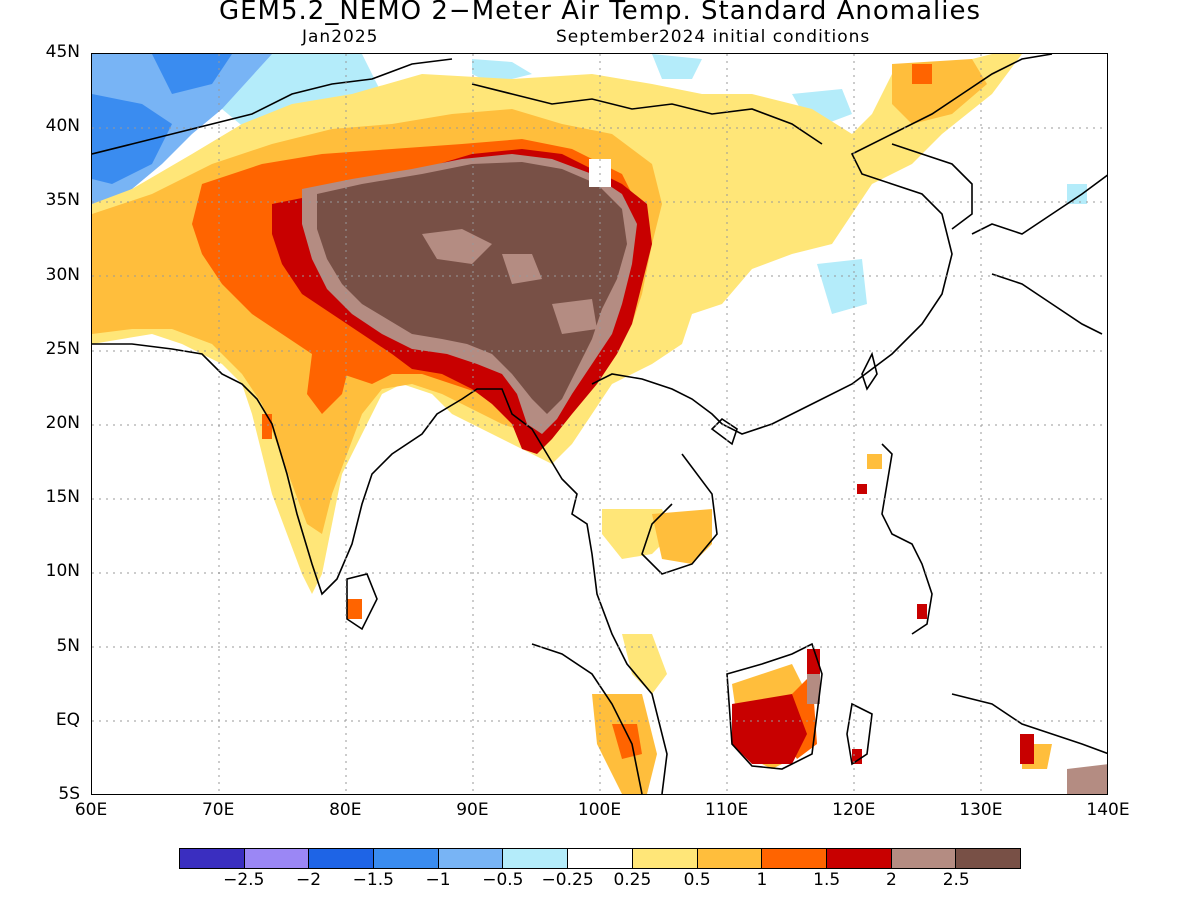  I want to click on lon-label: 80E, so click(345, 810).